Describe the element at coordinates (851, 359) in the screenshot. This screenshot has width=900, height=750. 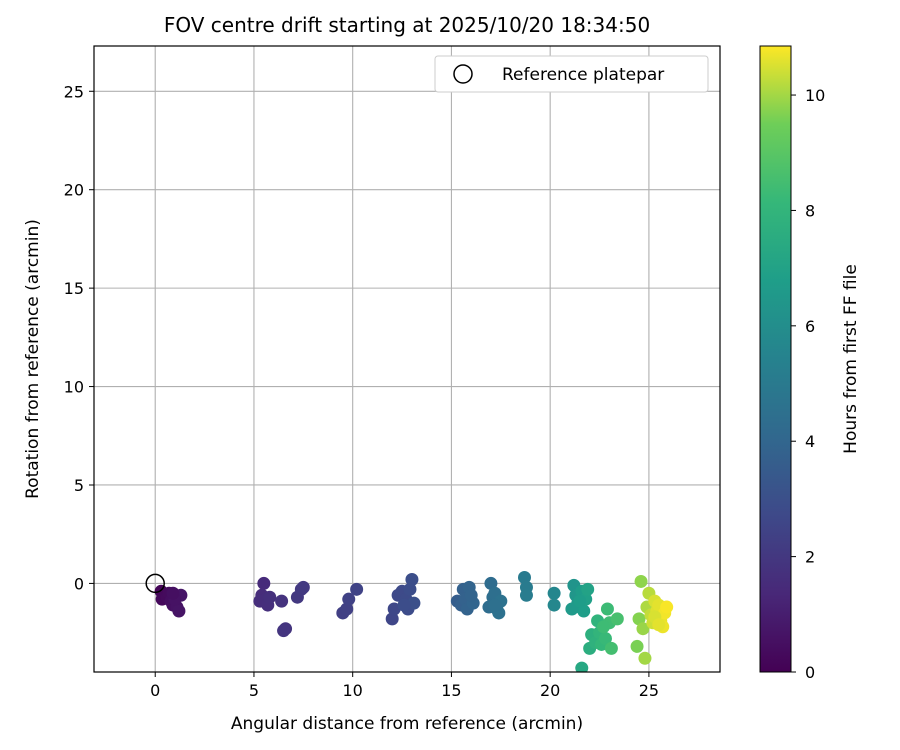
I see `colorbar-label: Hours from first FF file` at that location.